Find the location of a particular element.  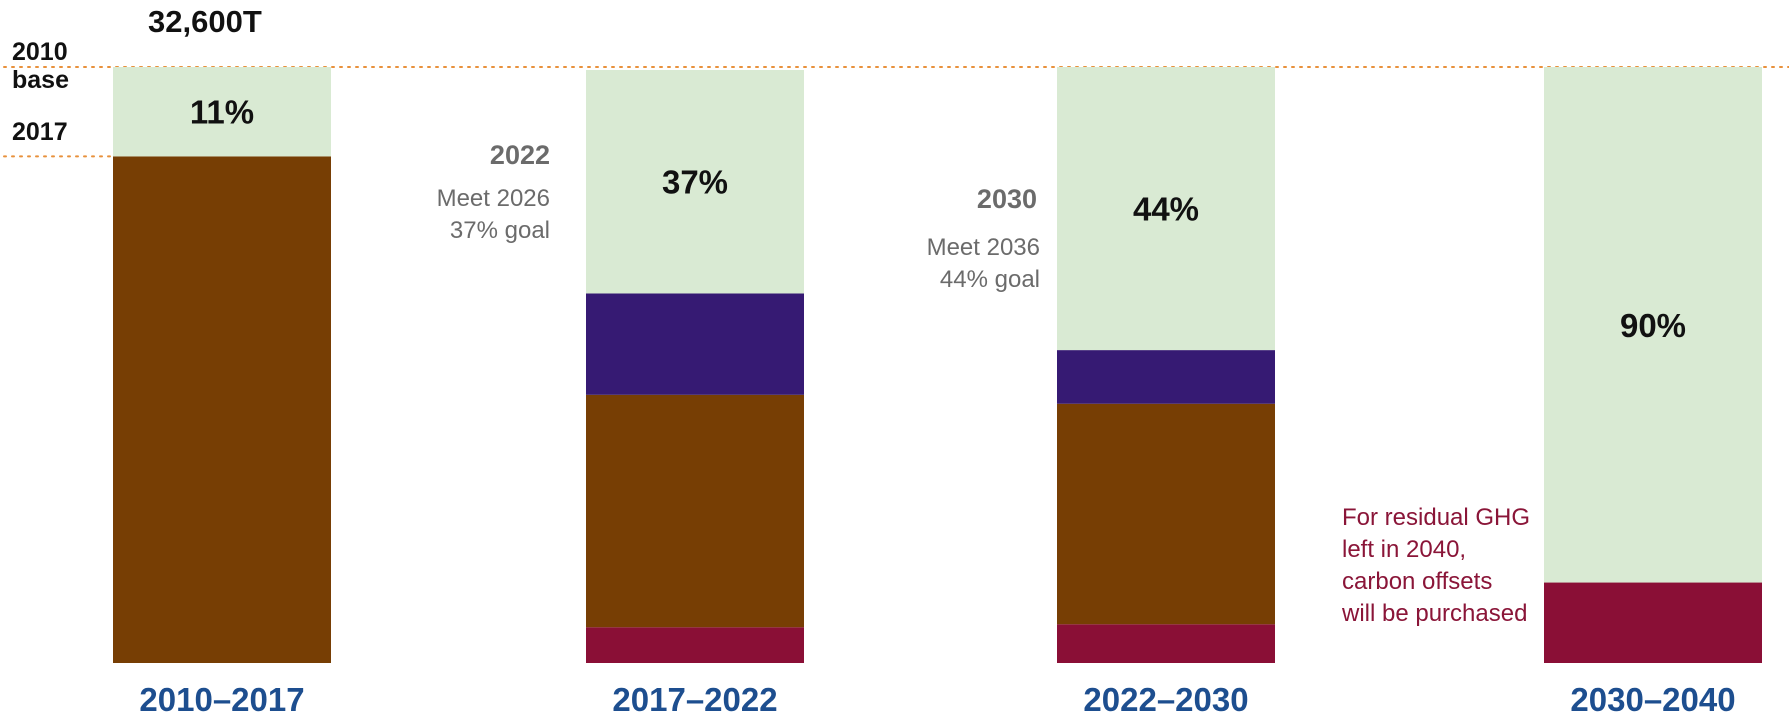

goal-2022-text: Meet 2026 37% goal is located at coordinates (493, 215).